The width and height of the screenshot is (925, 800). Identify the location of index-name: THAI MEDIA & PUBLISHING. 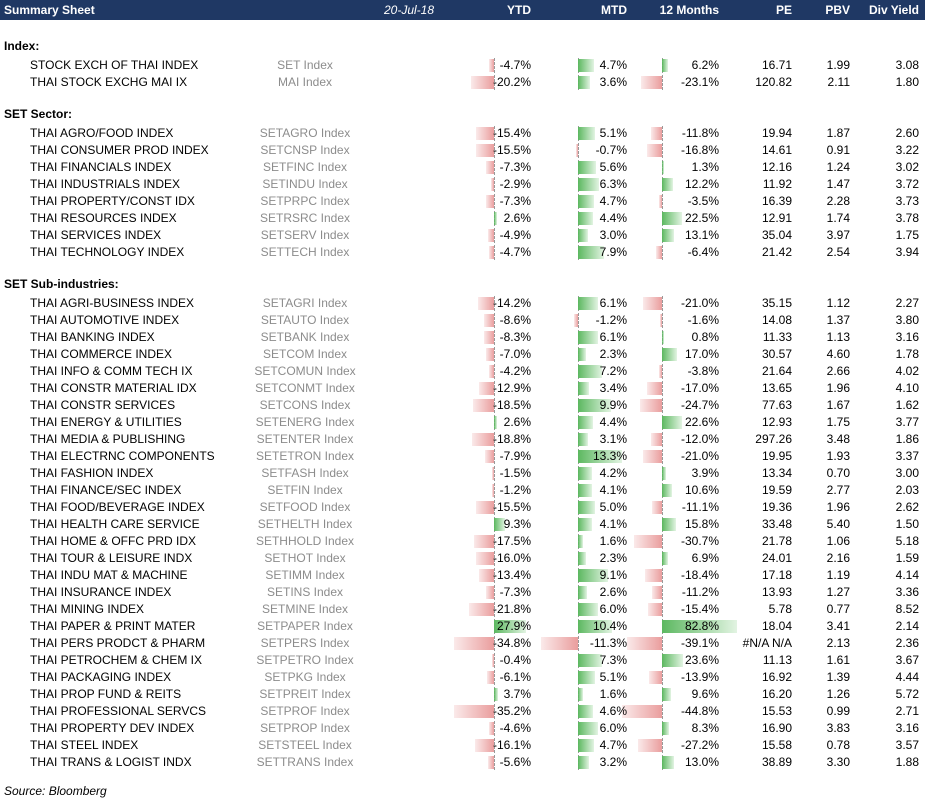
(108, 439).